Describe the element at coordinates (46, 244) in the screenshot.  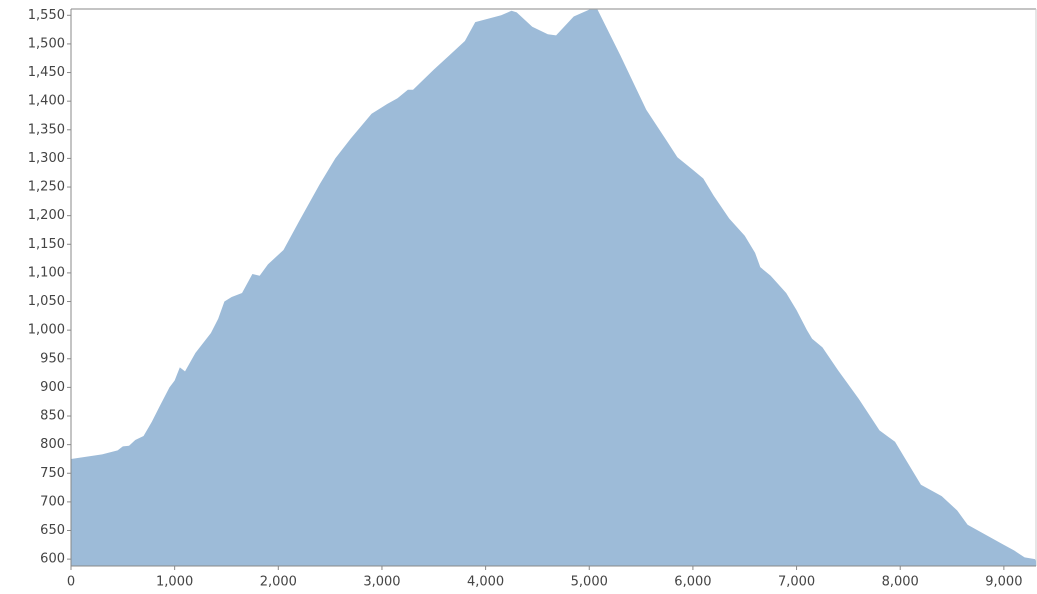
I see `y-tick-label: 1,150` at that location.